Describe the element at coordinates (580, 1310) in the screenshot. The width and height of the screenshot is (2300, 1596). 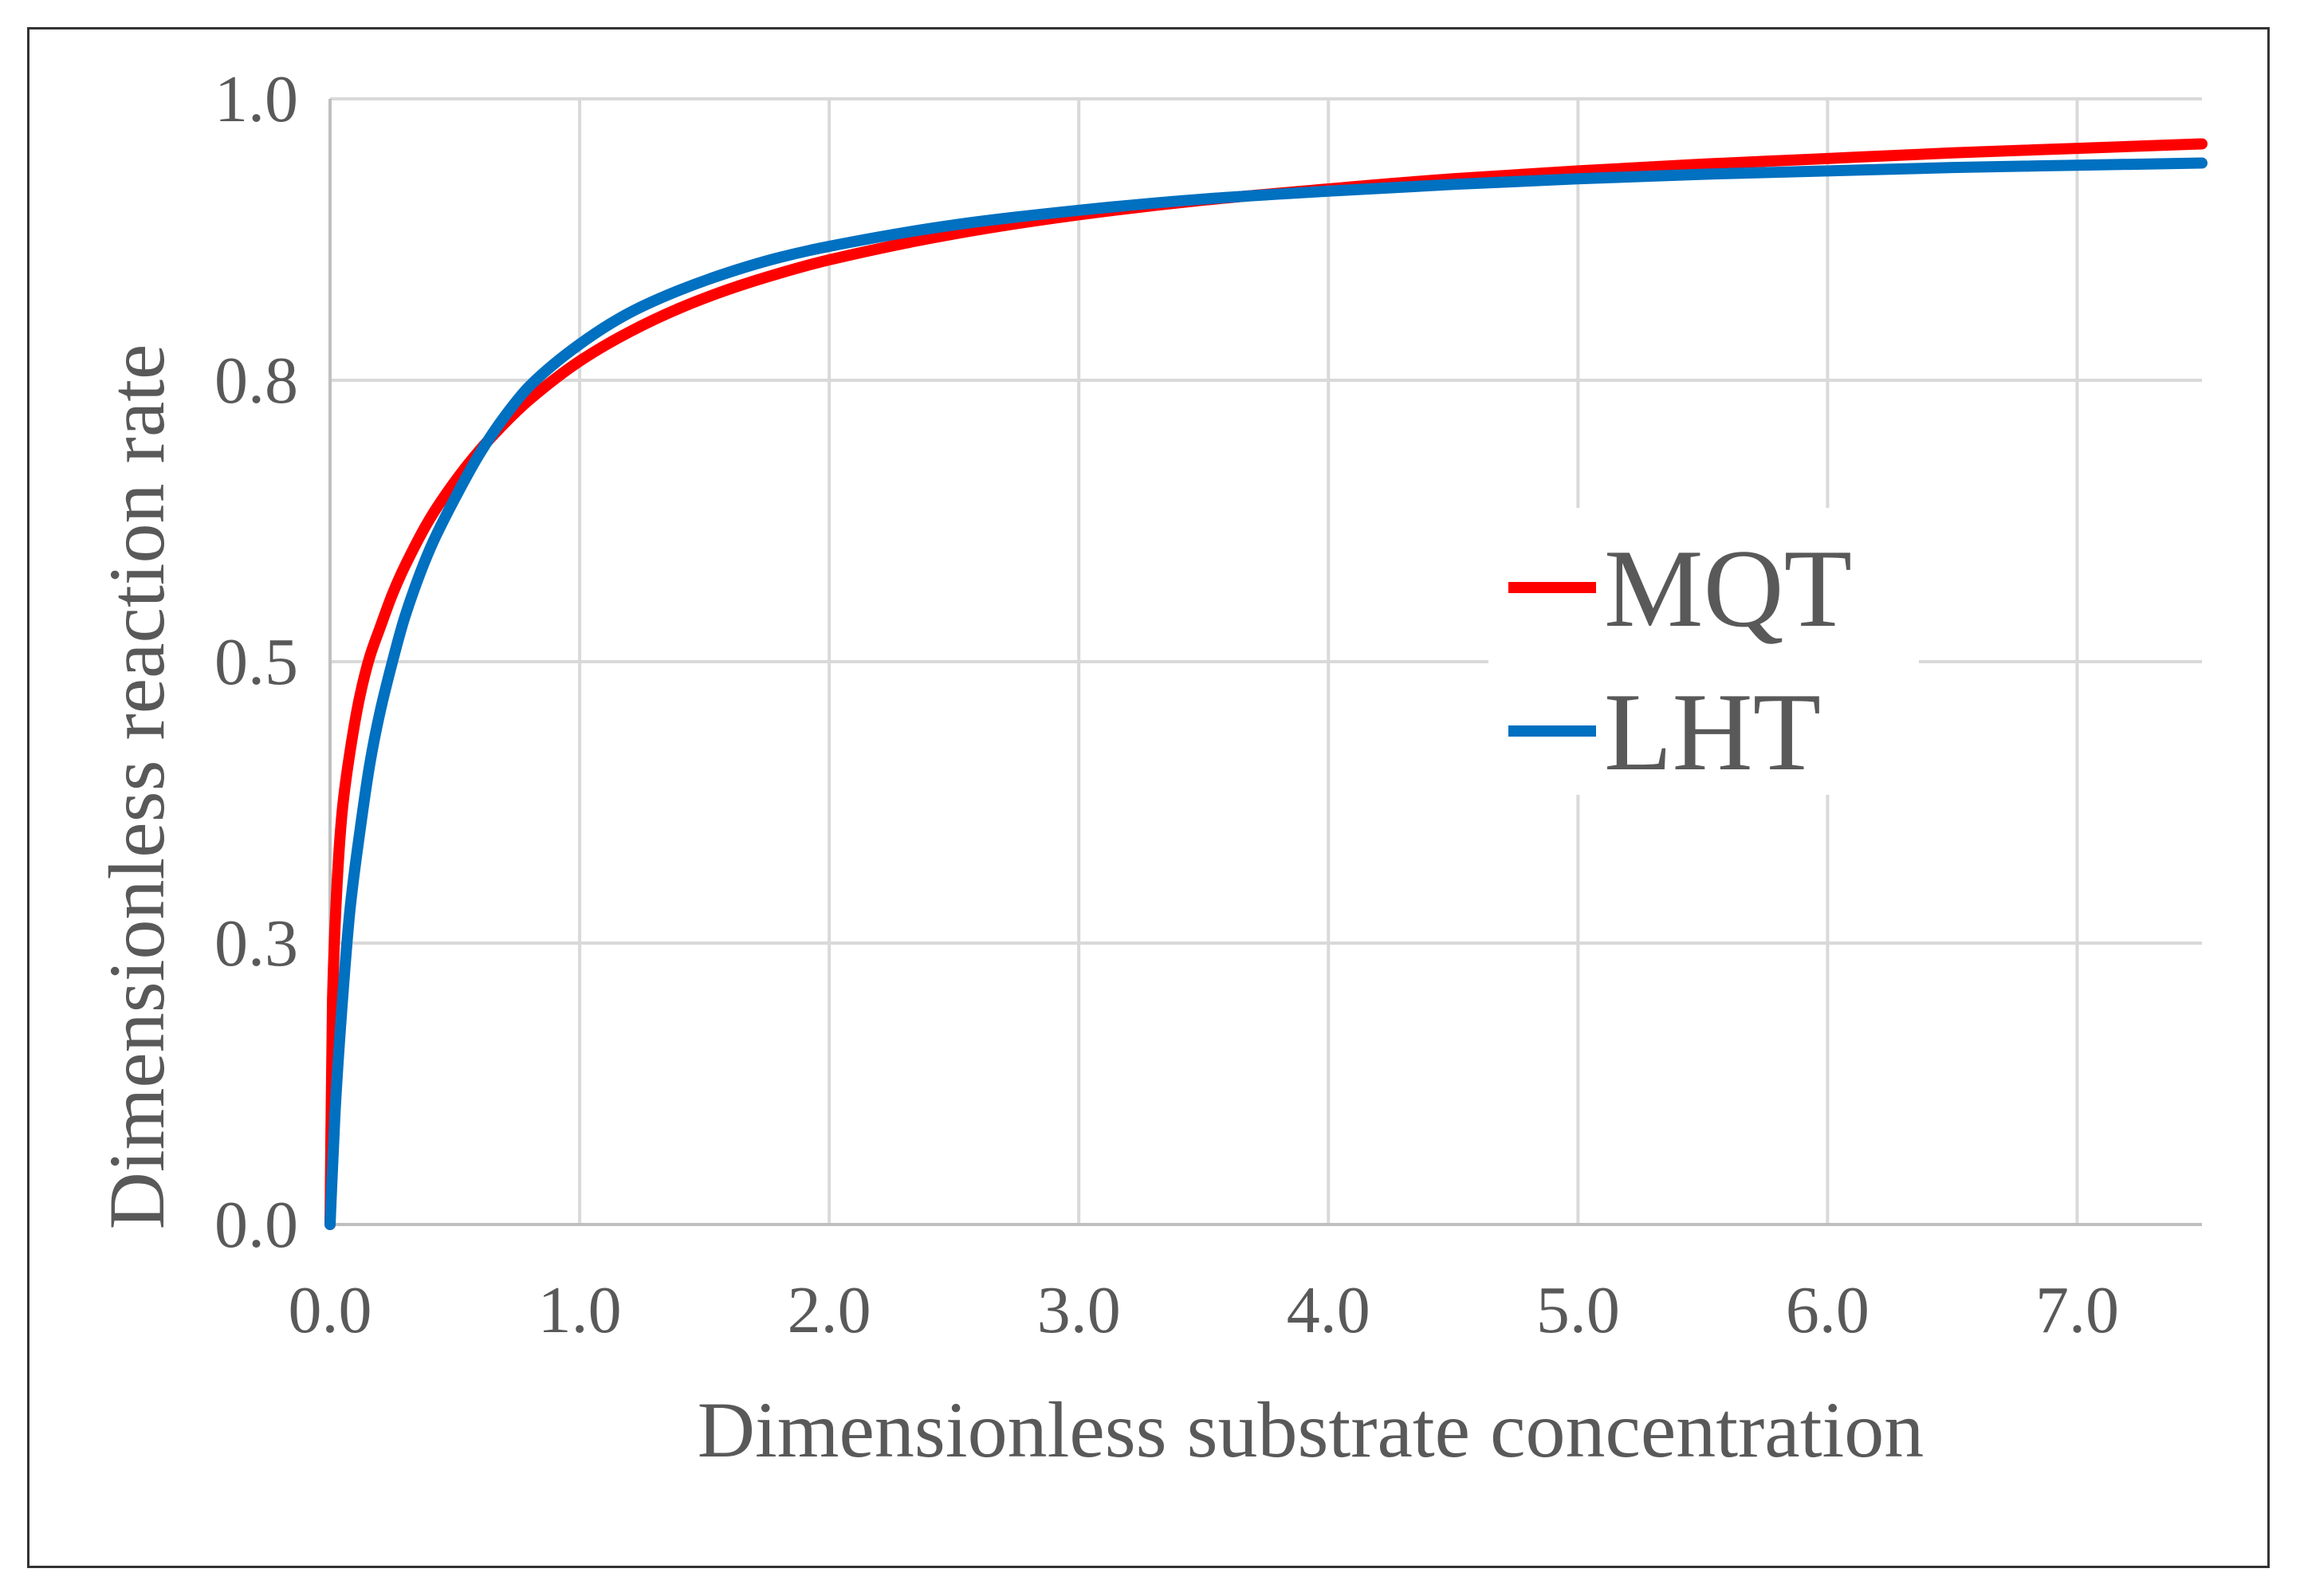
I see `x-tick-label: 1.0` at that location.